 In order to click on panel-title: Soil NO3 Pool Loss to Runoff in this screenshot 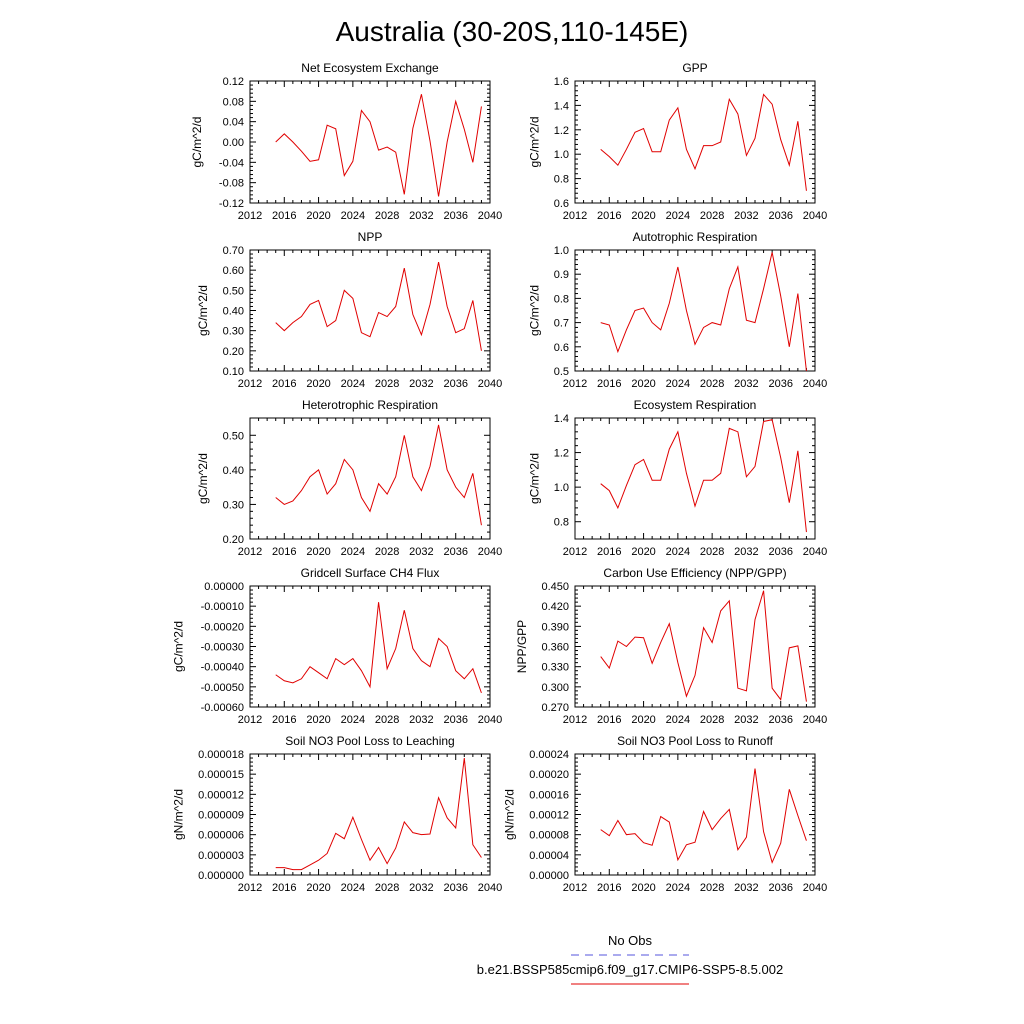, I will do `click(695, 741)`.